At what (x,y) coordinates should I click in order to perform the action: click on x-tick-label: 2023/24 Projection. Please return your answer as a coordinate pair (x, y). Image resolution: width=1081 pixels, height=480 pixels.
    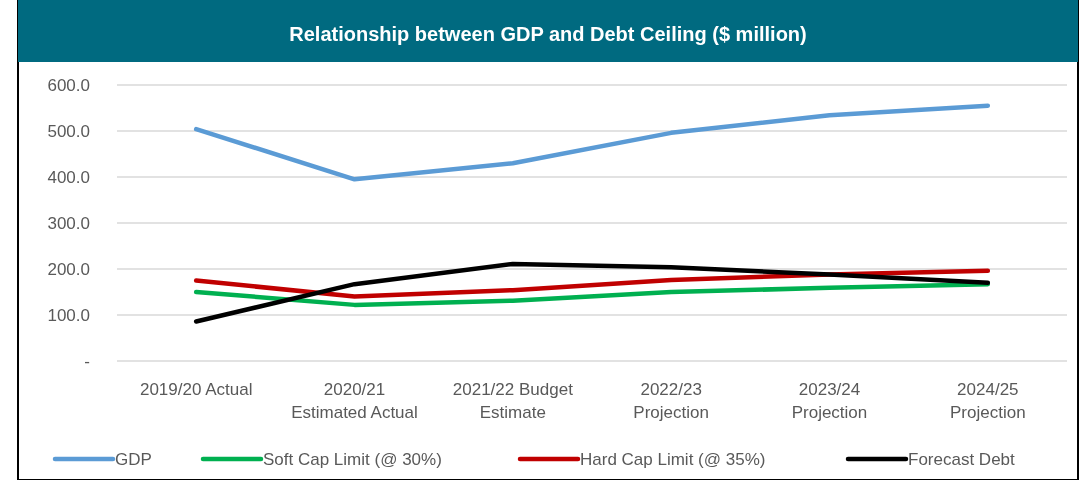
    Looking at the image, I should click on (829, 401).